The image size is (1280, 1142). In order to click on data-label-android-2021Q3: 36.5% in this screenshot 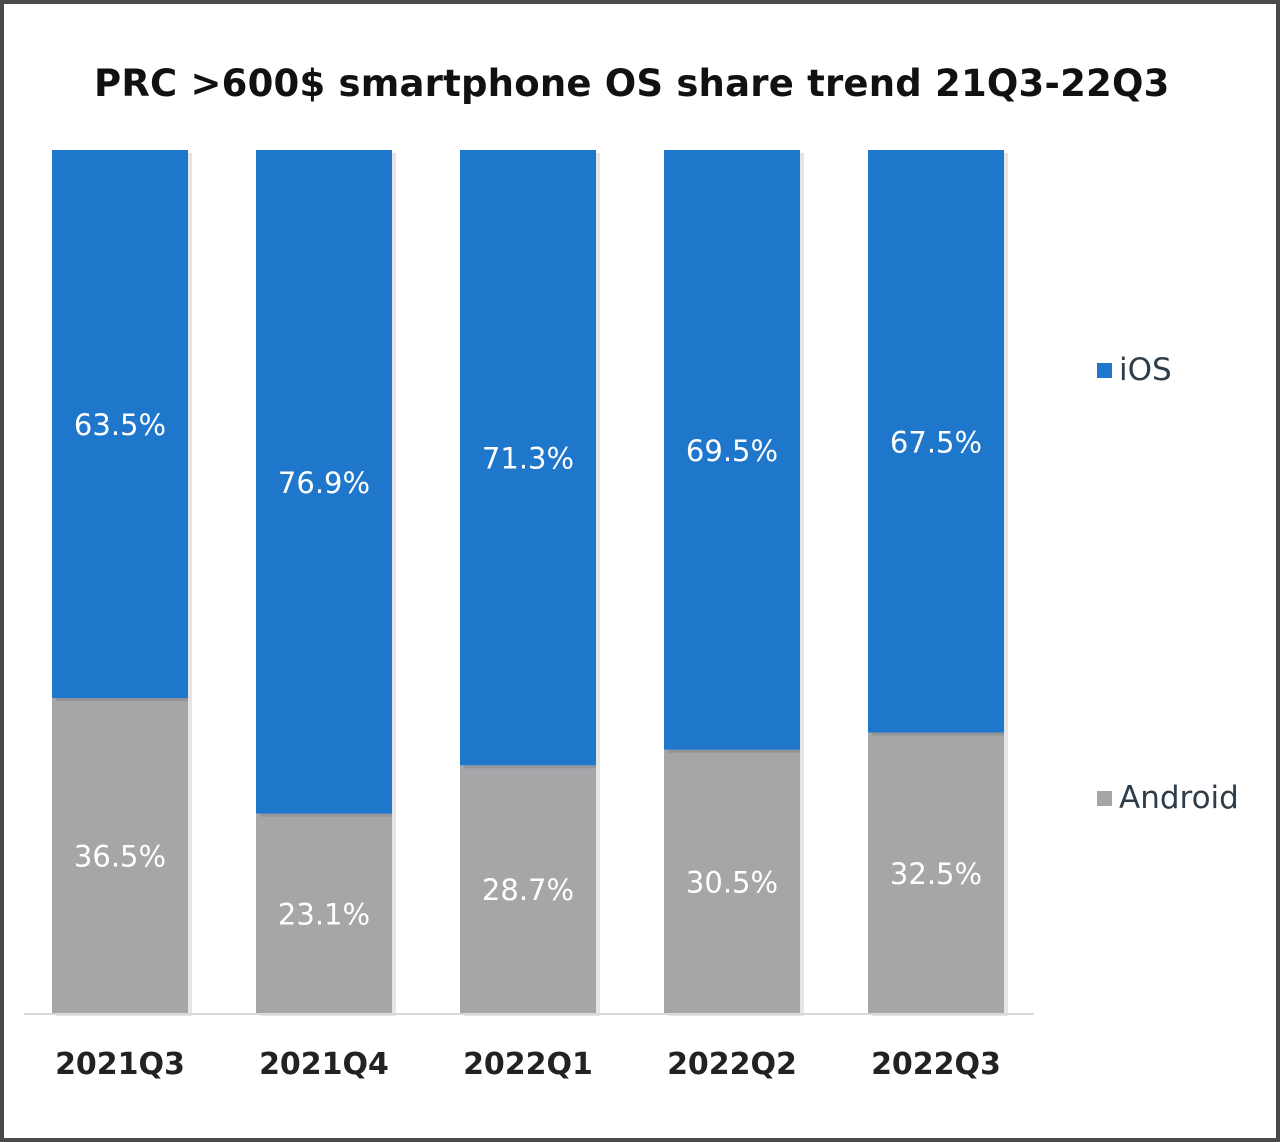, I will do `click(120, 857)`.